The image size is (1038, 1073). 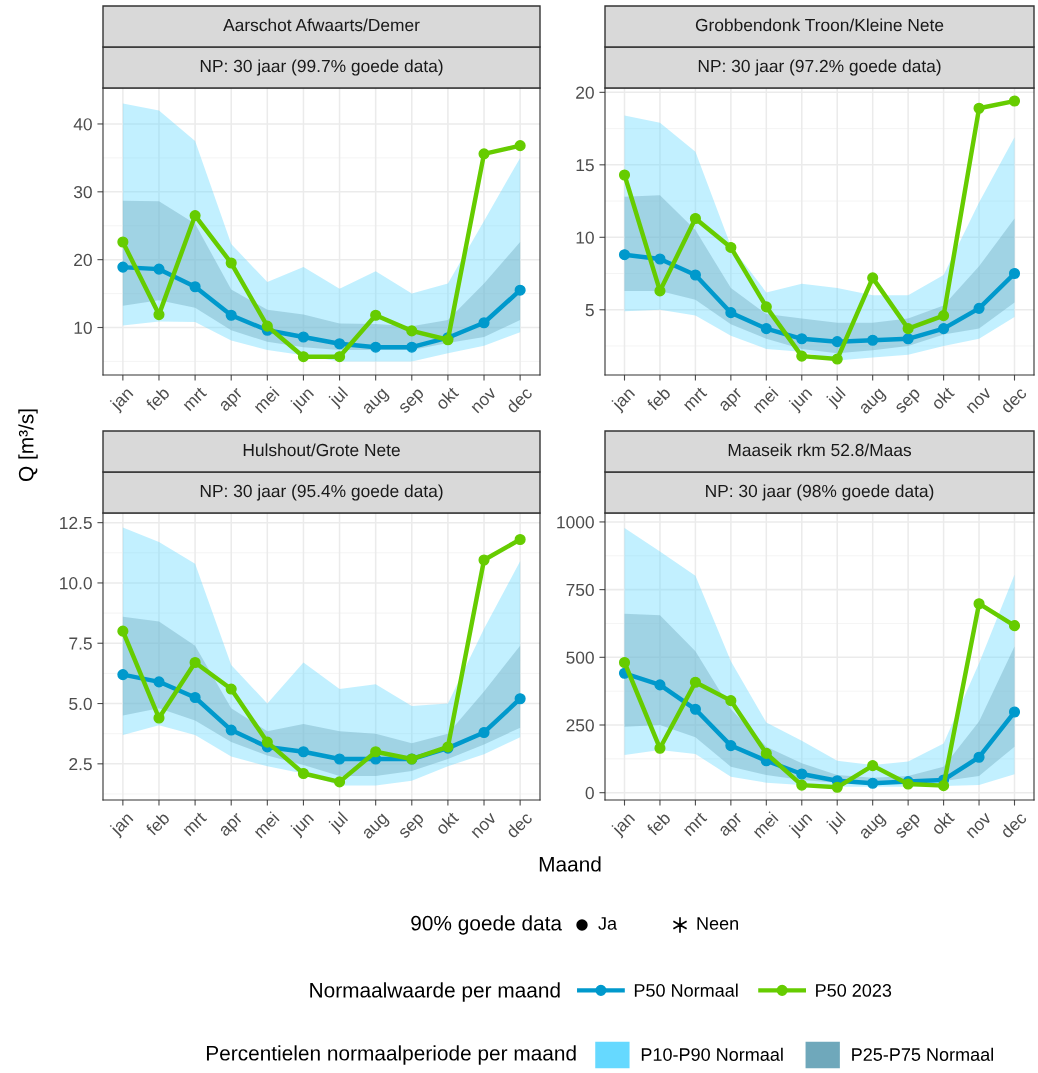 I want to click on text: Neen, so click(x=717, y=923).